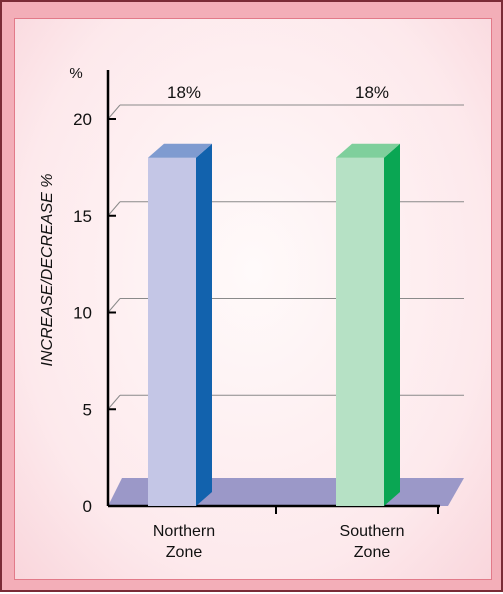 The height and width of the screenshot is (594, 503). What do you see at coordinates (87, 506) in the screenshot?
I see `y-tick-label: 0` at bounding box center [87, 506].